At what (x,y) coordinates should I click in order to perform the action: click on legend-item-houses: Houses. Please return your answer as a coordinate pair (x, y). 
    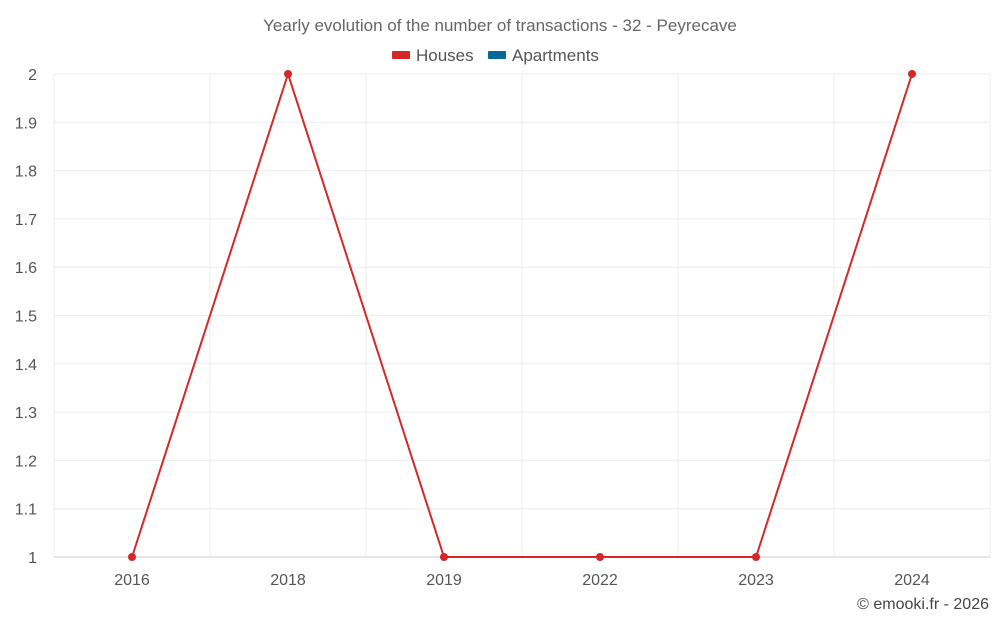
    Looking at the image, I should click on (433, 55).